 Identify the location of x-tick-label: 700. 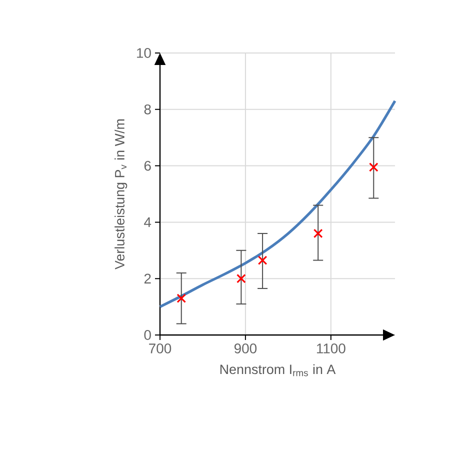
(160, 349).